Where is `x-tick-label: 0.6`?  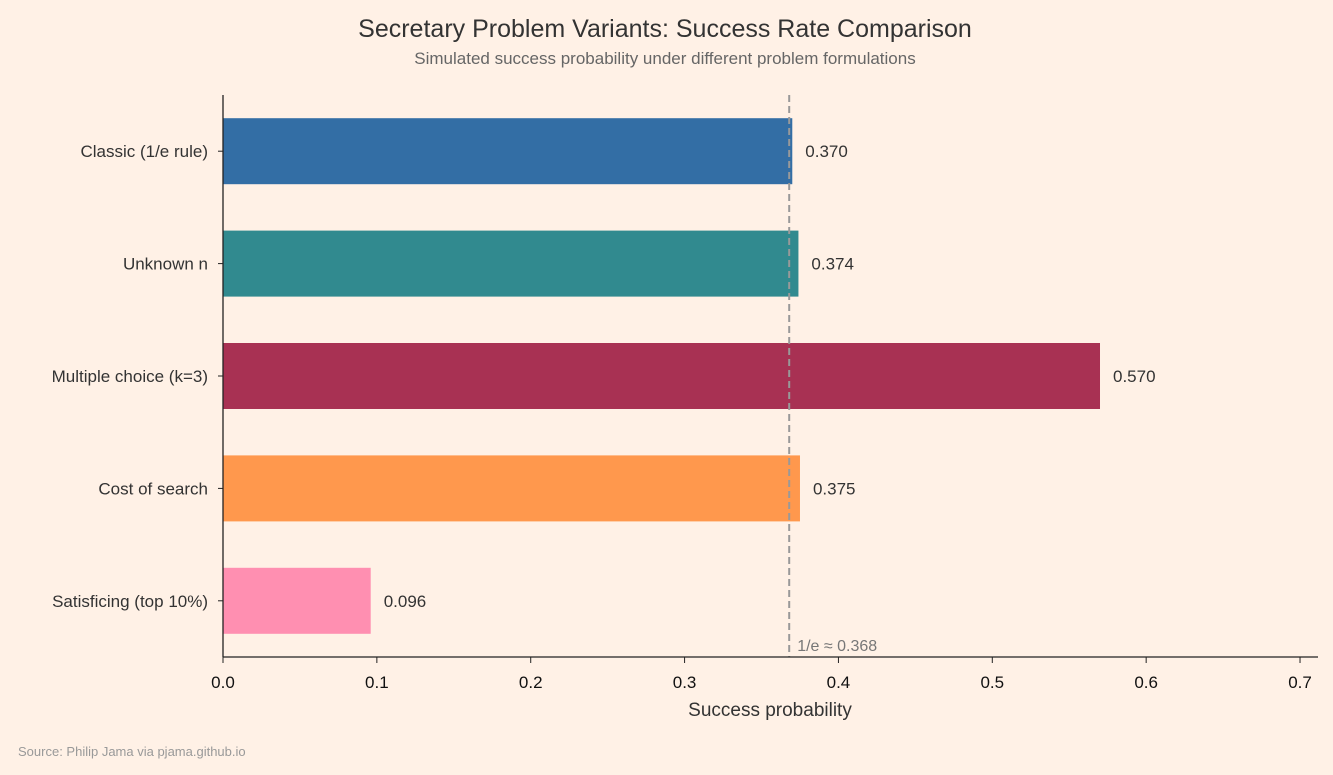 x-tick-label: 0.6 is located at coordinates (1146, 682).